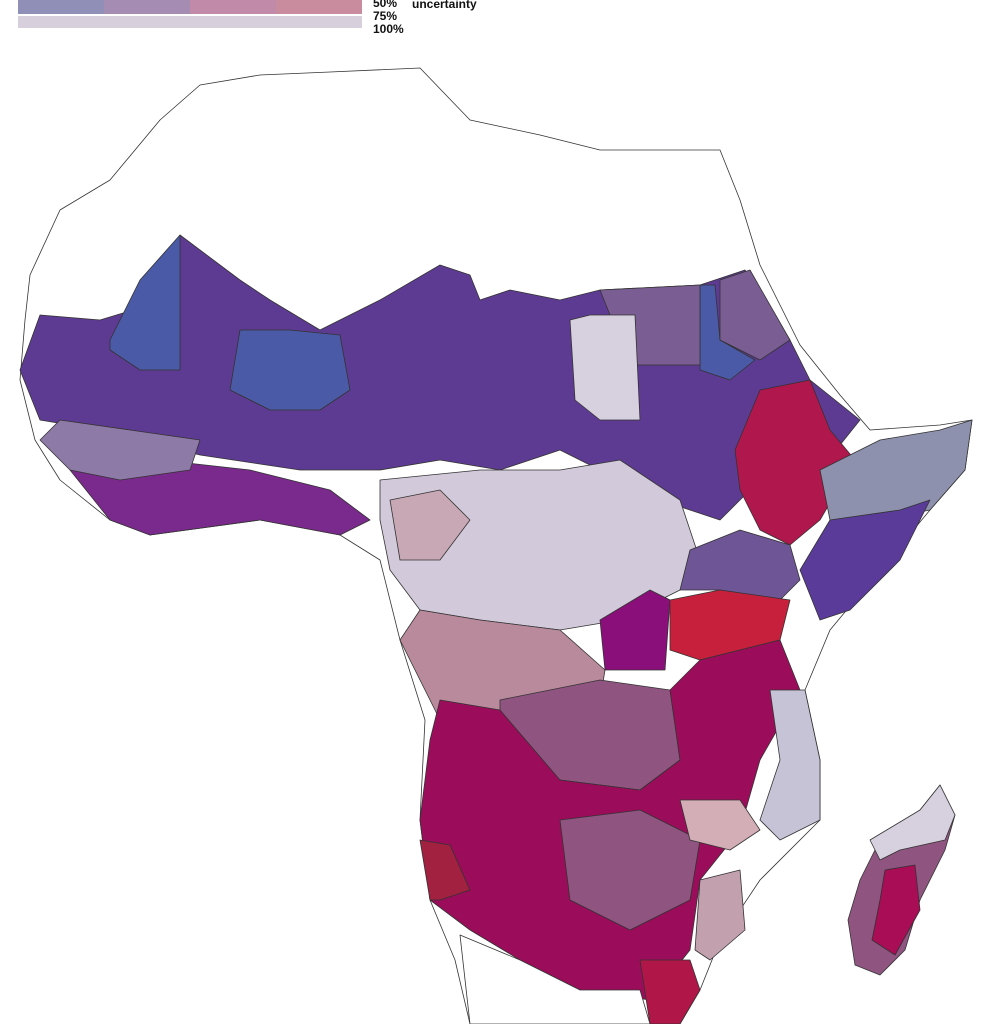 This screenshot has width=988, height=1024. What do you see at coordinates (388, 29) in the screenshot?
I see `legend-level: 100%` at bounding box center [388, 29].